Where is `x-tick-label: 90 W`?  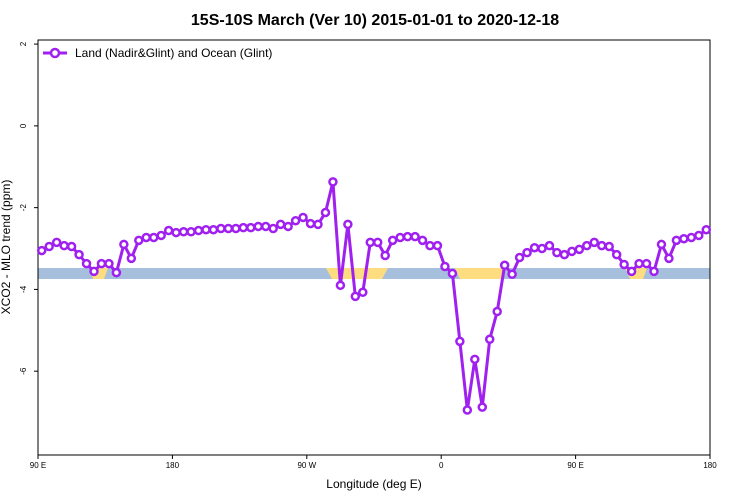 x-tick-label: 90 W is located at coordinates (306, 465).